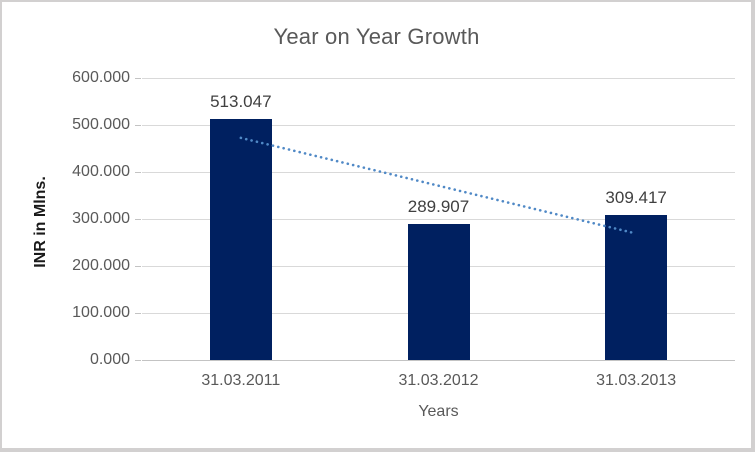 This screenshot has height=452, width=755. What do you see at coordinates (438, 411) in the screenshot?
I see `x-axis-title: Years` at bounding box center [438, 411].